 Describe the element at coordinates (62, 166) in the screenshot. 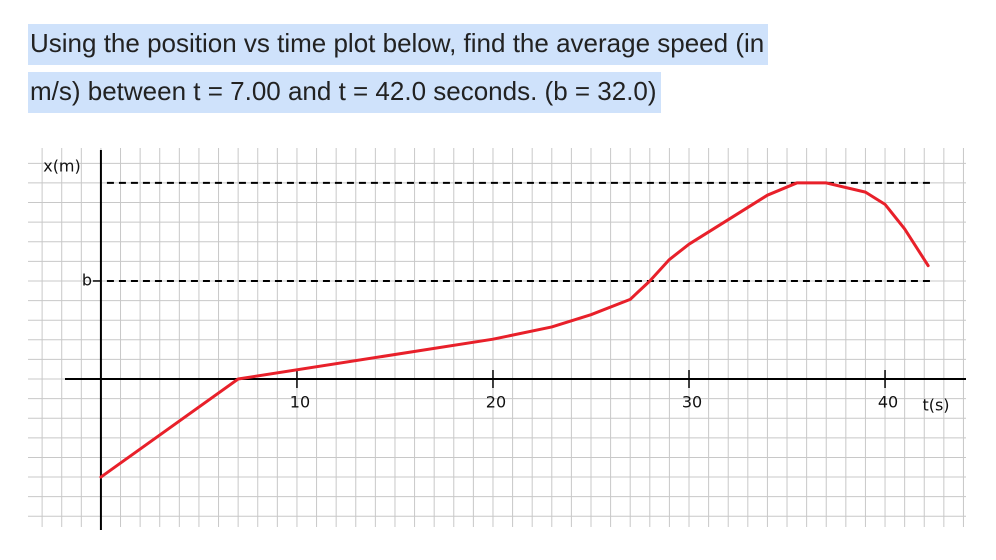

I see `y-axis-label: x(m)` at that location.